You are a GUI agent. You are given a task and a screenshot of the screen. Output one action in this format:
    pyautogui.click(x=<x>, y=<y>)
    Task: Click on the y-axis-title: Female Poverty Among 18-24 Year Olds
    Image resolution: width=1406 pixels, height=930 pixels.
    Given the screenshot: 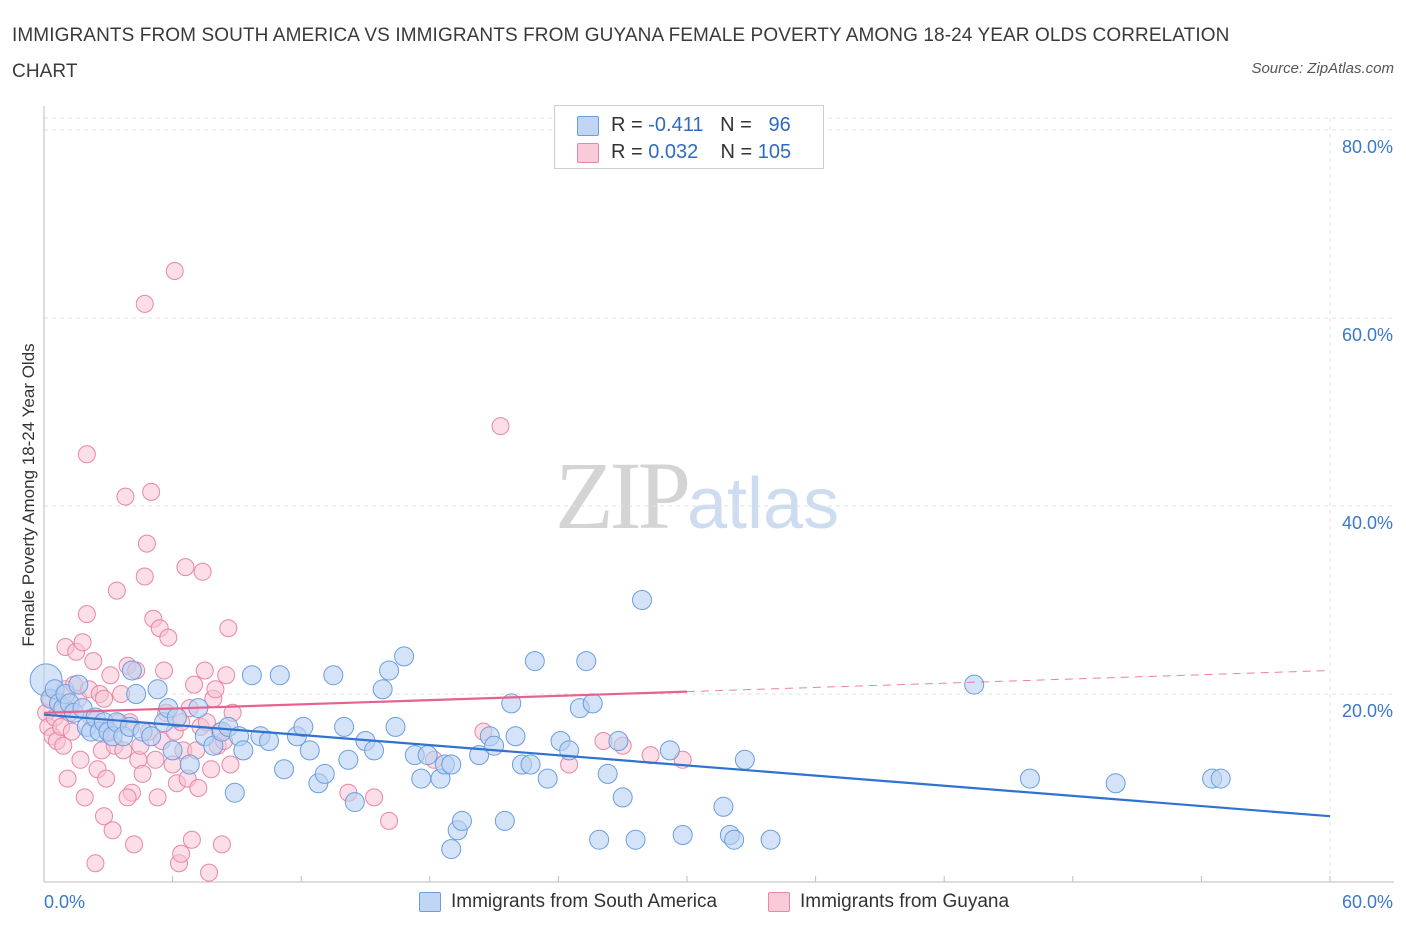 What is the action you would take?
    pyautogui.click(x=28, y=494)
    